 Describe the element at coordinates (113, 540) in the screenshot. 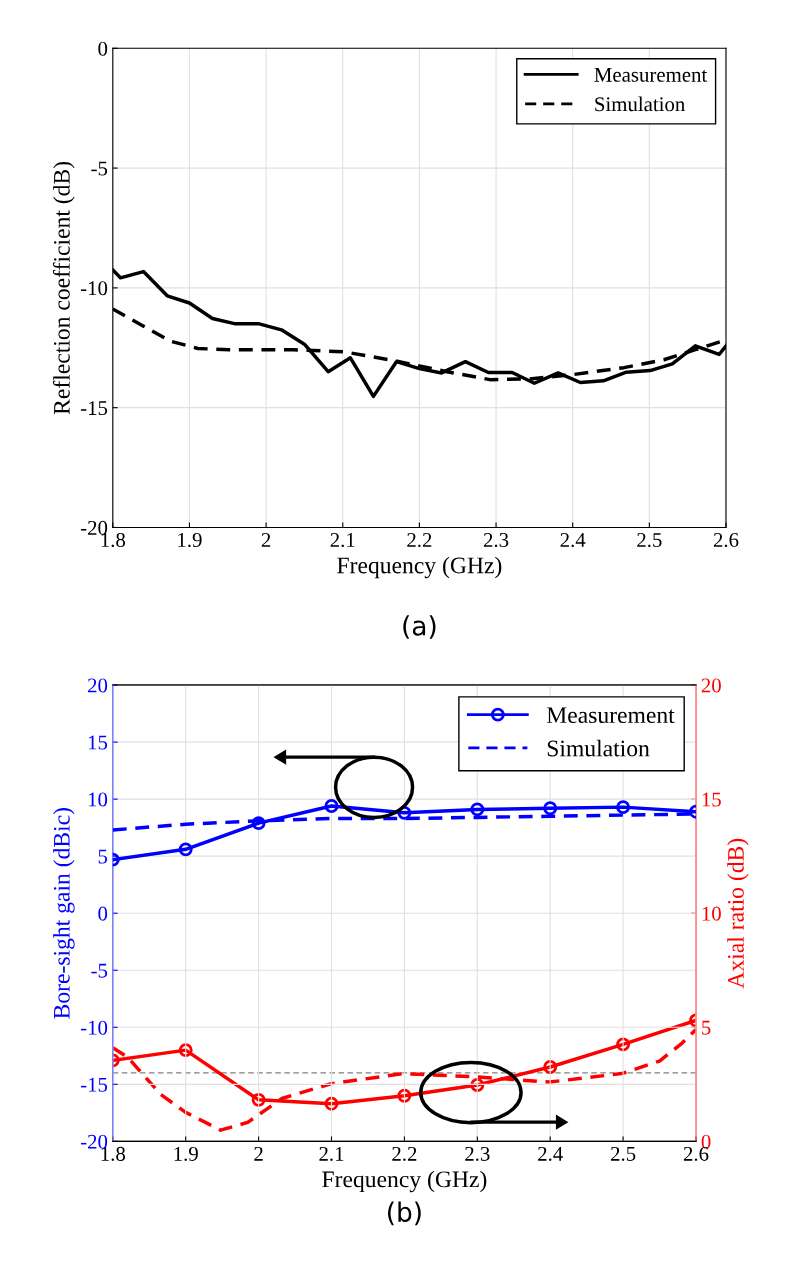

I see `x-tick-label: 1.8` at that location.